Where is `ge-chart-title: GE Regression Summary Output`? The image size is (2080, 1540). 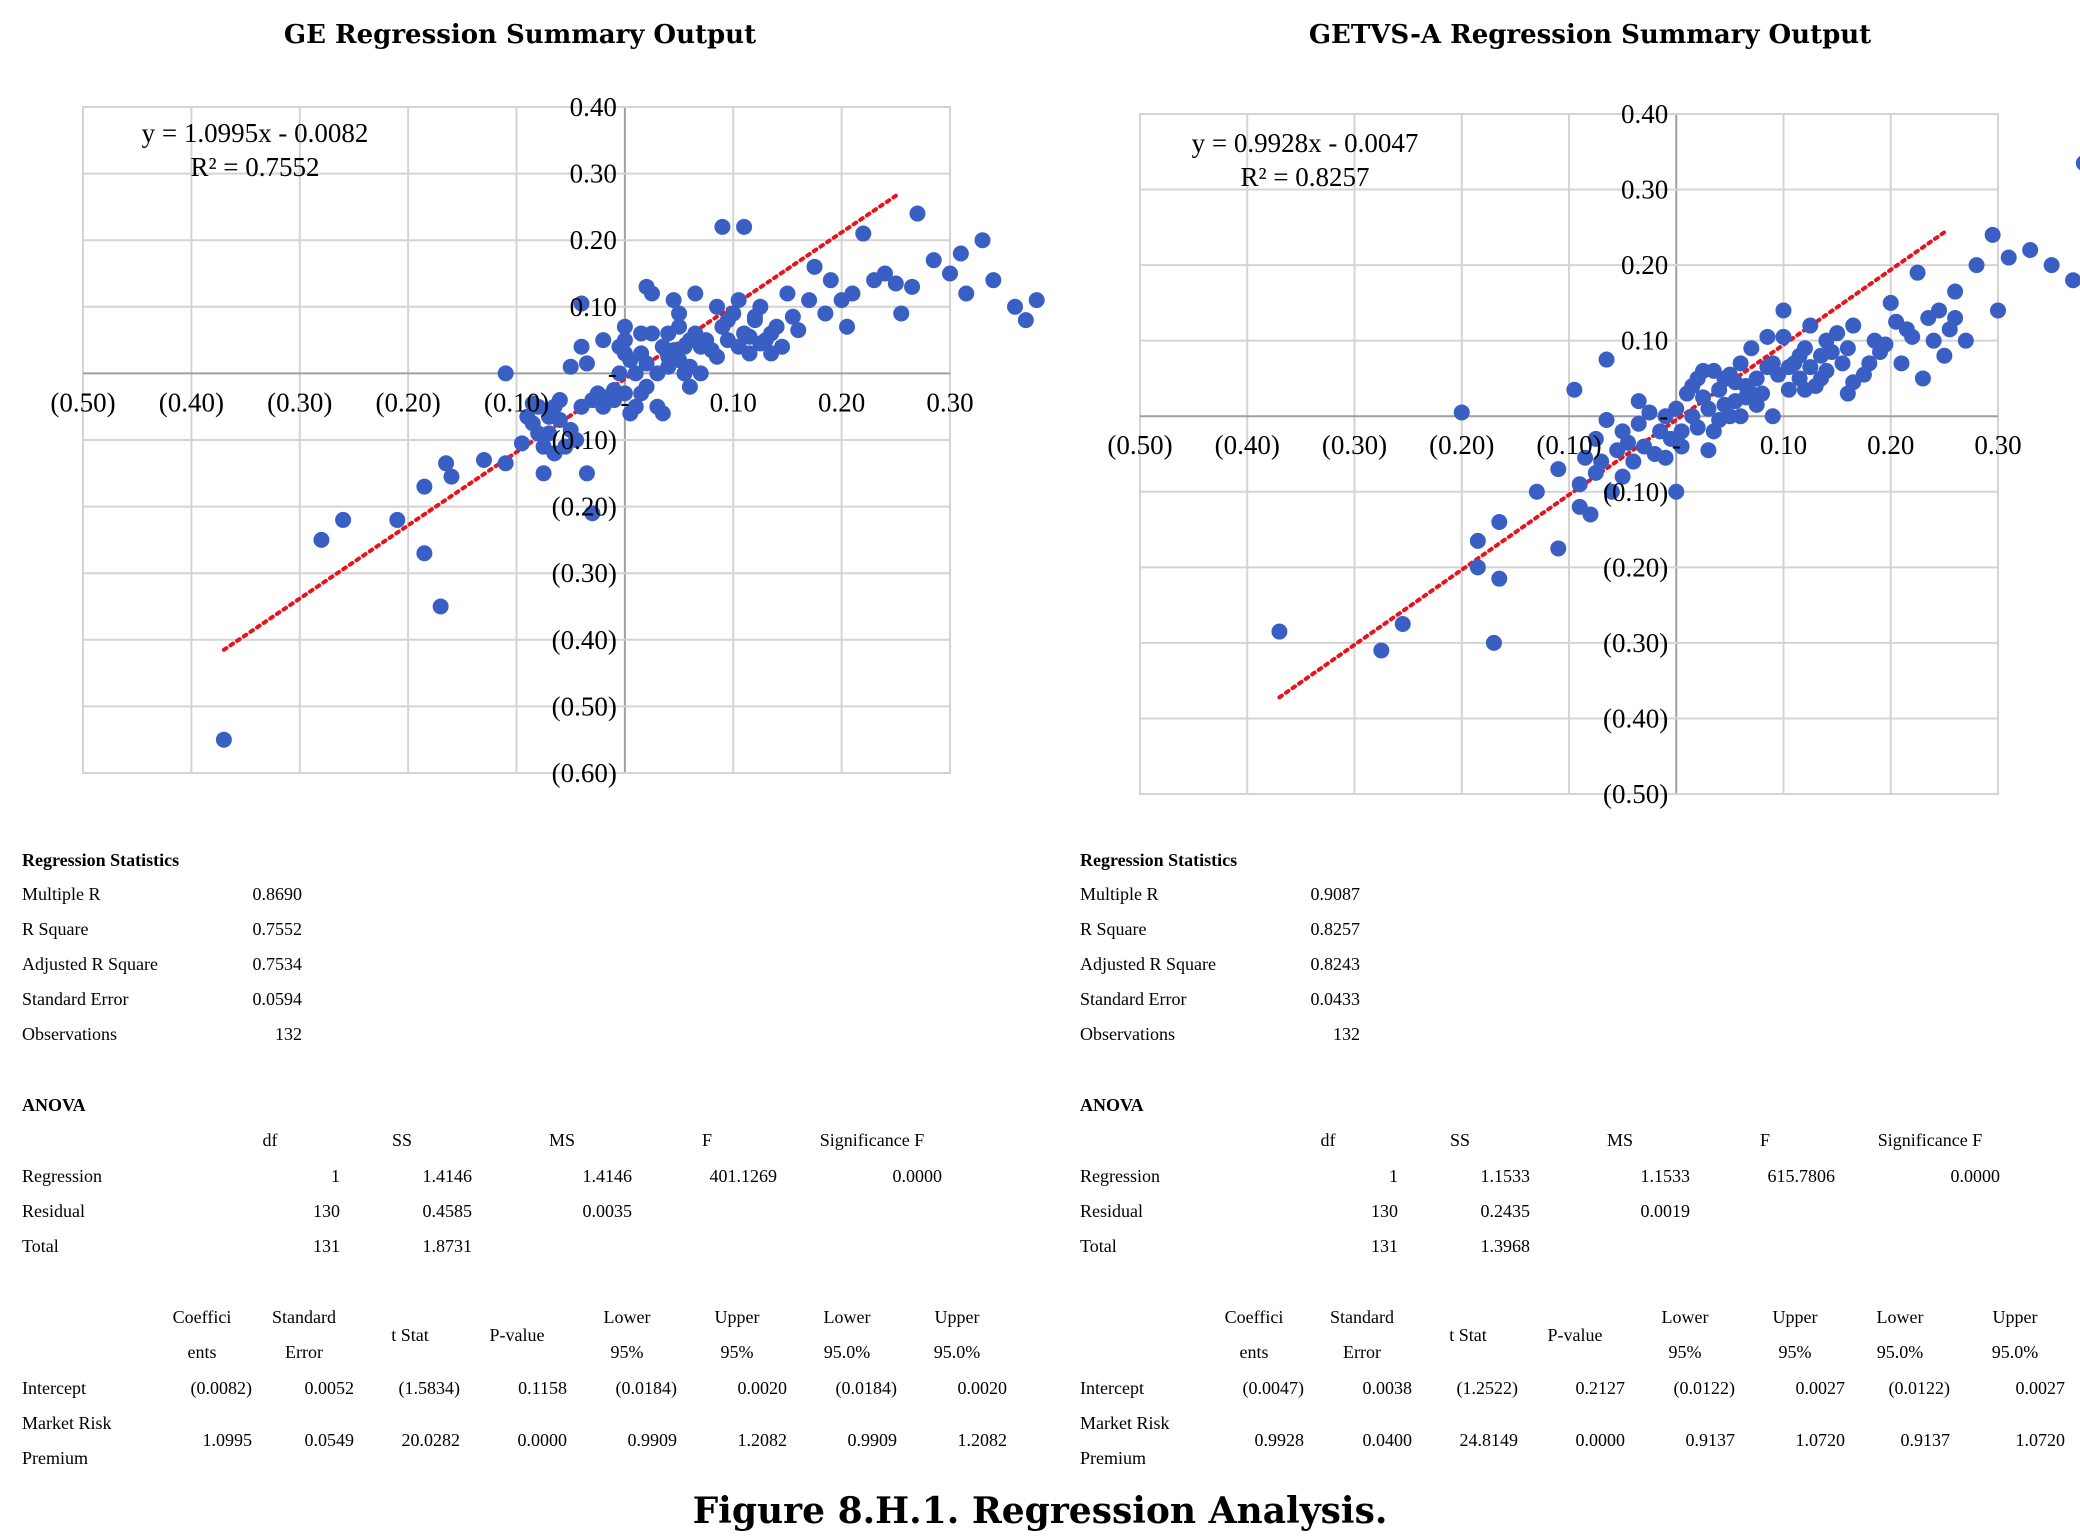 ge-chart-title: GE Regression Summary Output is located at coordinates (520, 35).